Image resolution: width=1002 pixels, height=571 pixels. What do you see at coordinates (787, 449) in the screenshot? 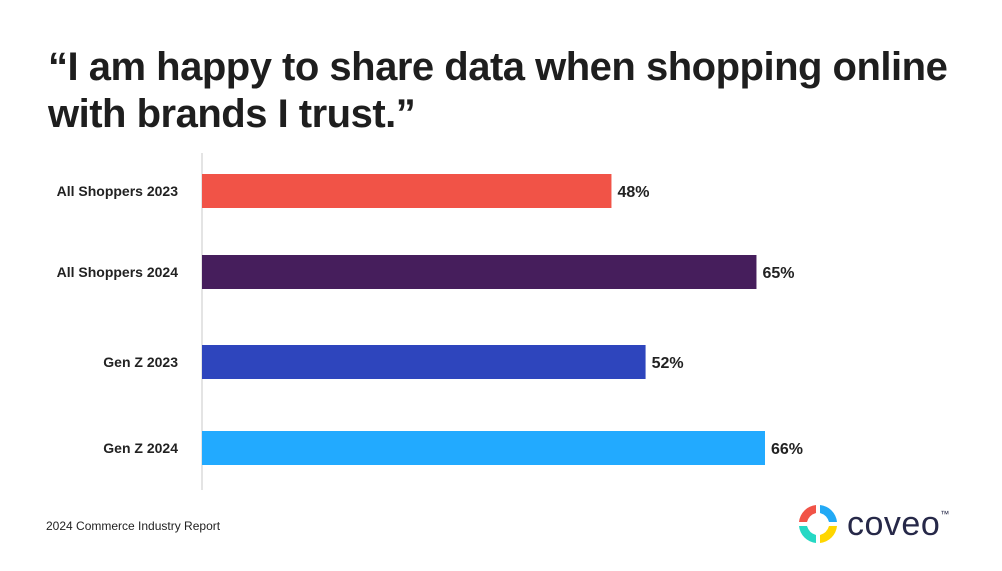
I see `data-label: 66%` at bounding box center [787, 449].